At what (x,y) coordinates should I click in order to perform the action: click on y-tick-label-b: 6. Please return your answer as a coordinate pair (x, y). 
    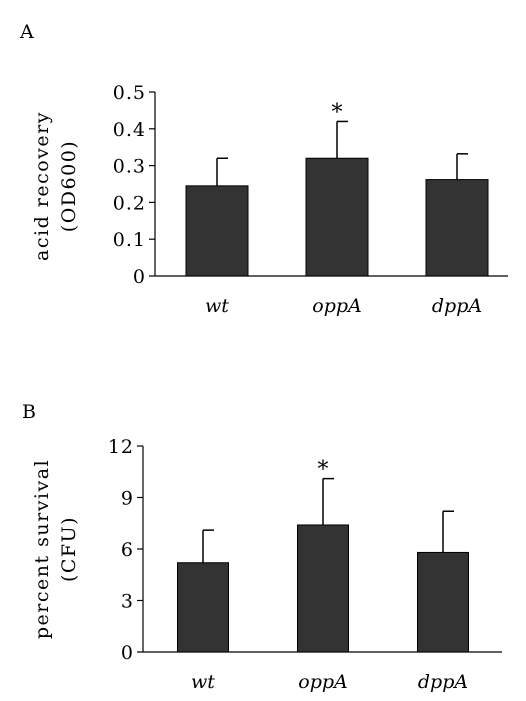
    Looking at the image, I should click on (127, 550).